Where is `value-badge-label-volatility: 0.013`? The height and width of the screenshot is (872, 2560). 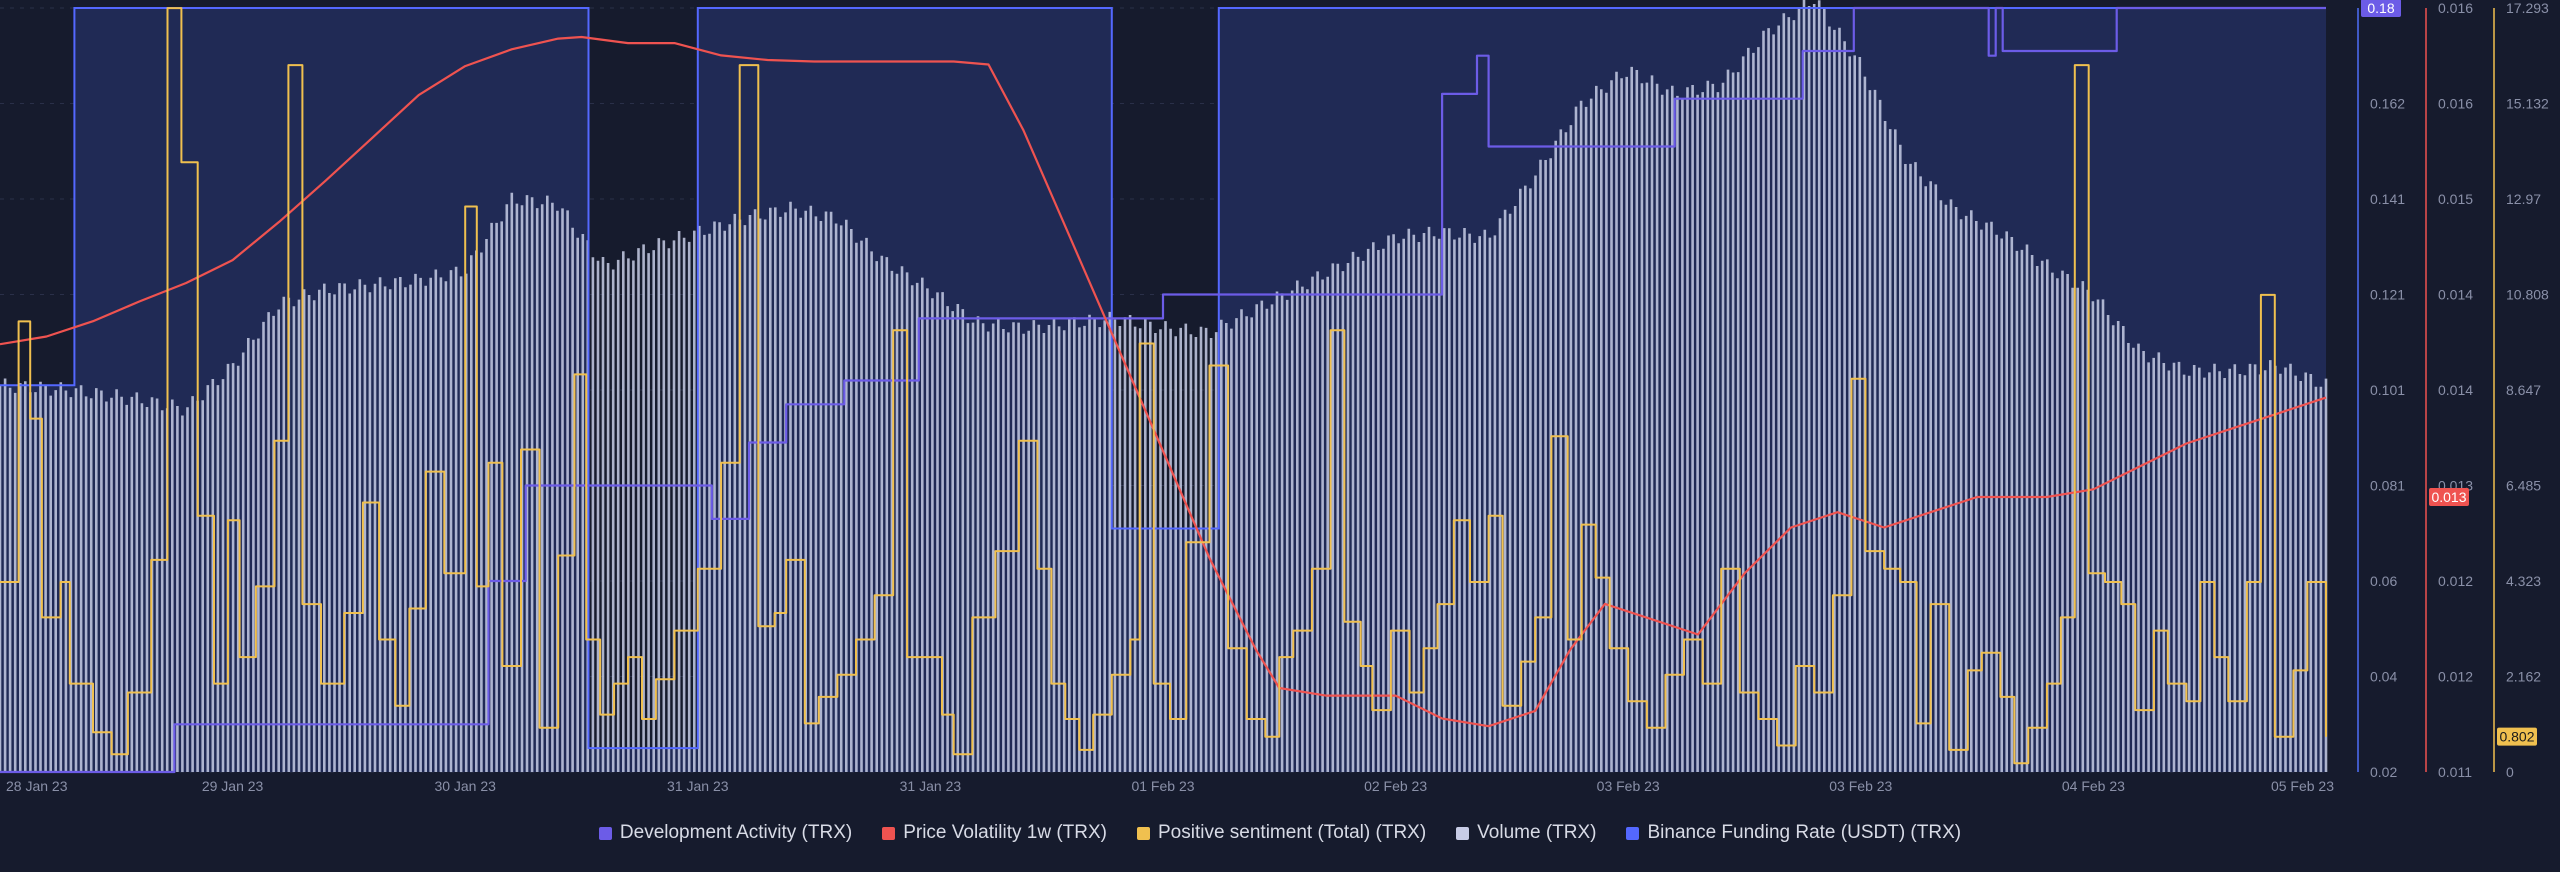
value-badge-label-volatility: 0.013 is located at coordinates (2448, 497).